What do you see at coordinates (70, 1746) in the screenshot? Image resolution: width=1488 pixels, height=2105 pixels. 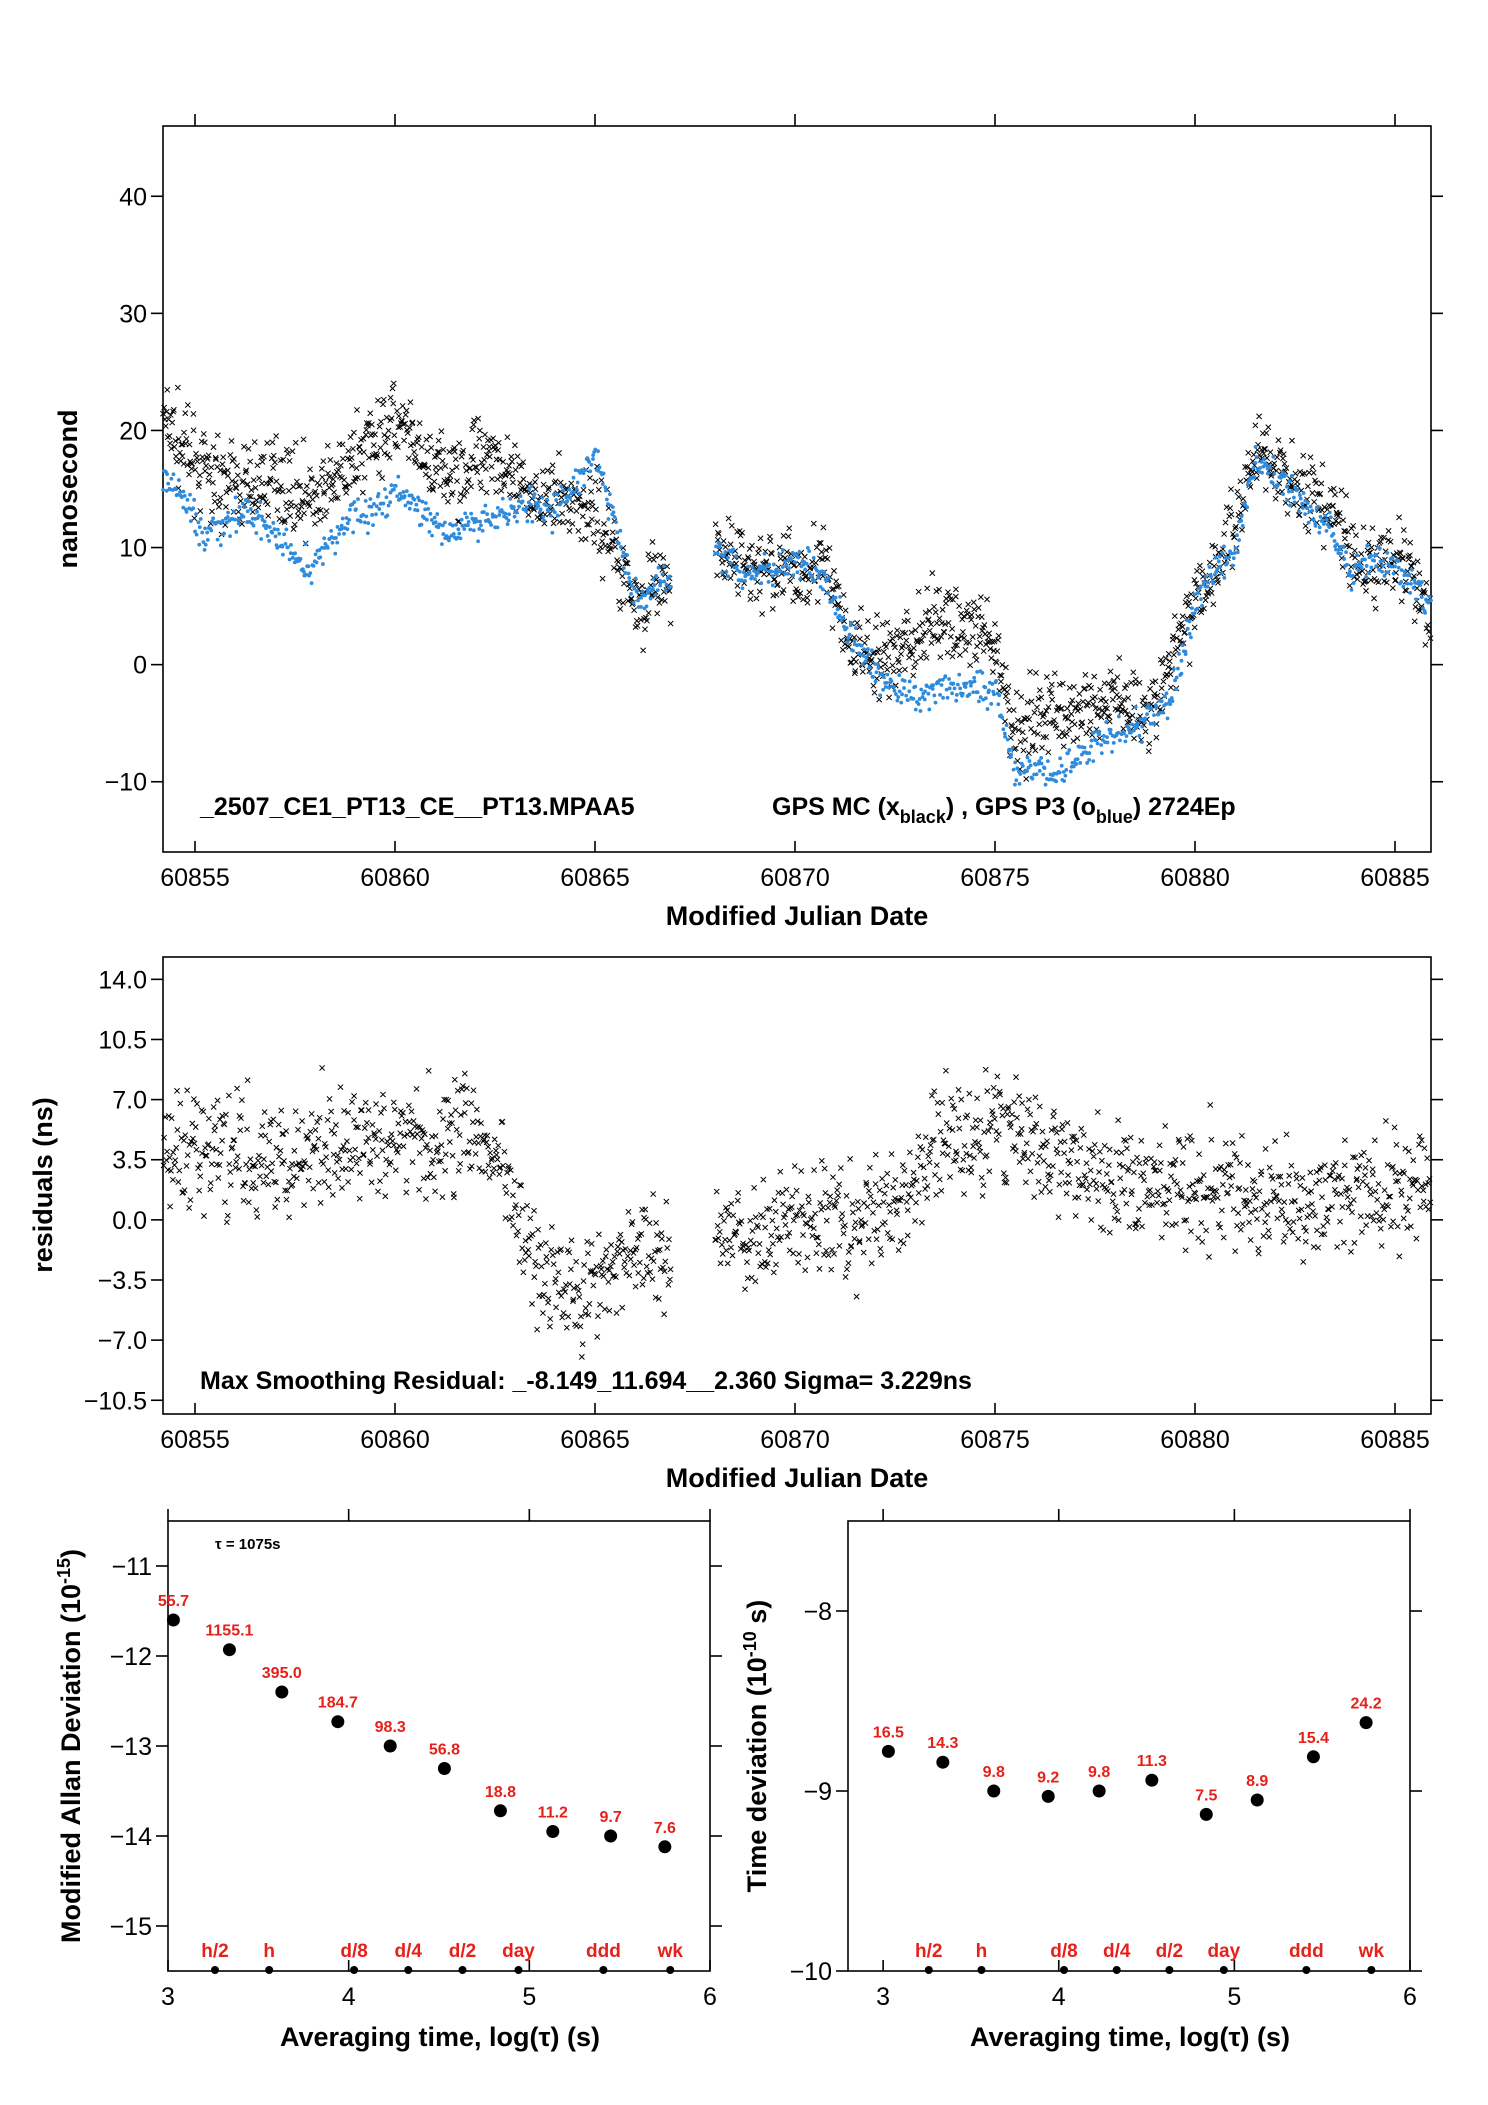 I see `y-axis-title: Modified Allan Deviation (10-15)` at bounding box center [70, 1746].